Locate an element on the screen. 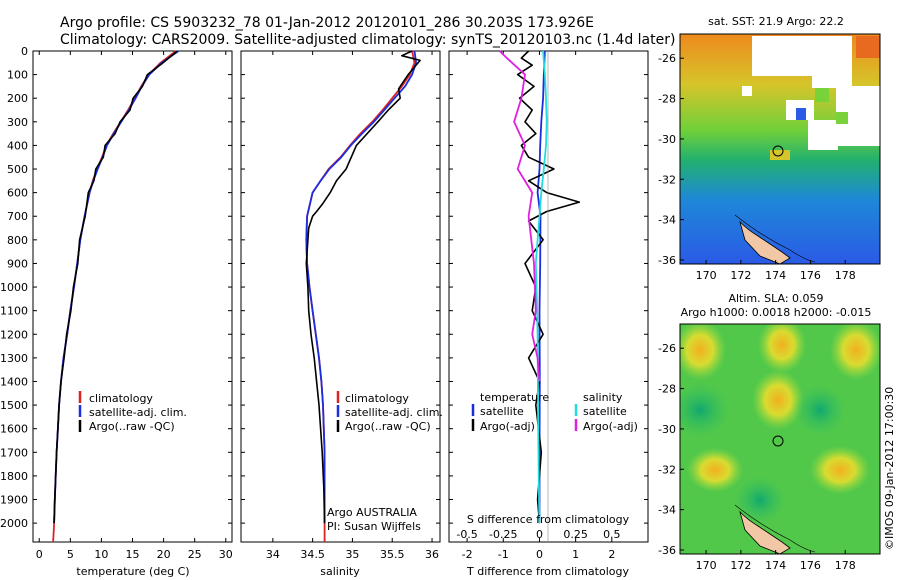 This screenshot has height=580, width=900. difference-top-x-axis: -0.5 -0.25 0 0.25 0.5 is located at coordinates (538, 534).